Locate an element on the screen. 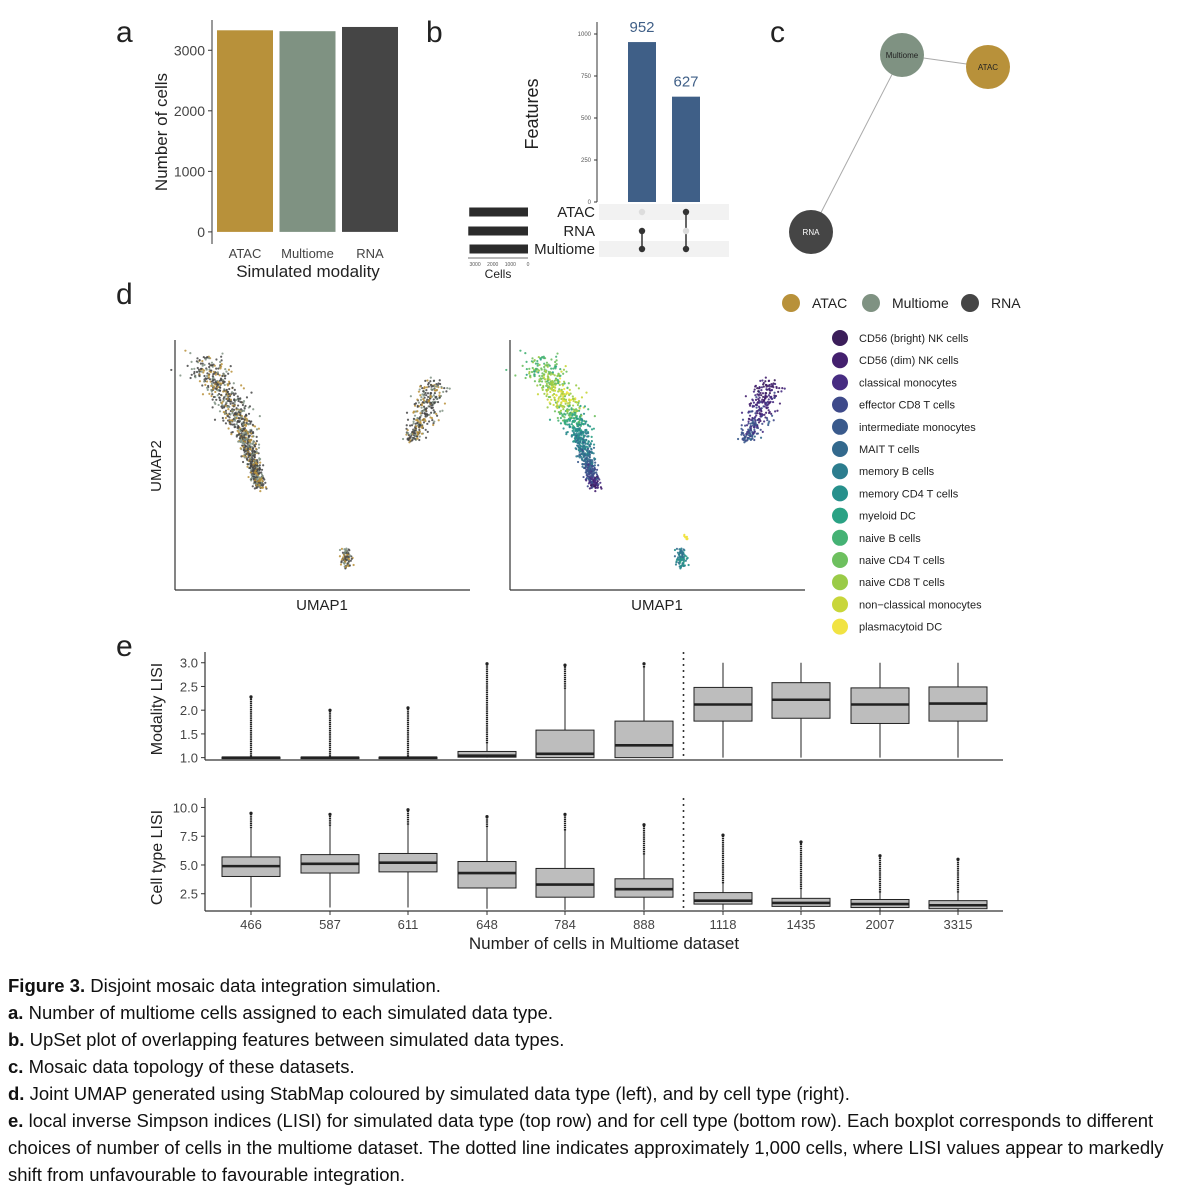 The width and height of the screenshot is (1197, 1199). intersection-bar is located at coordinates (642, 122).